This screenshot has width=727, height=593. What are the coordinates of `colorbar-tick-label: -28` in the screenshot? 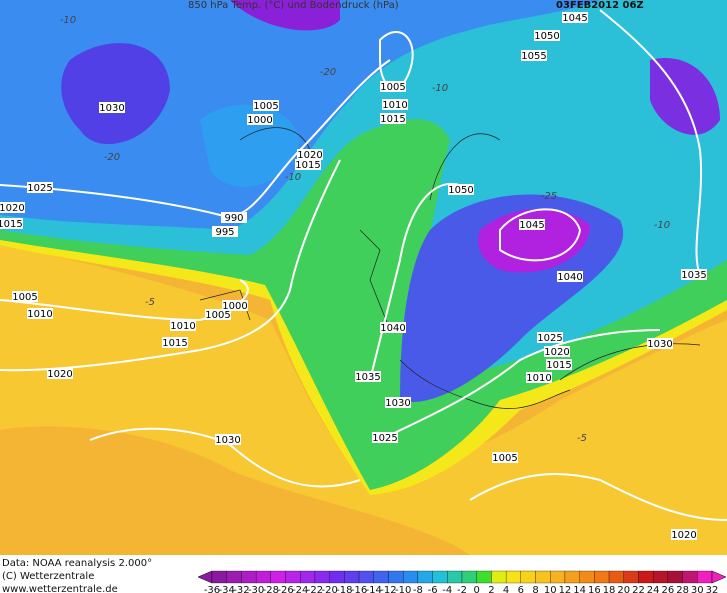 It's located at (271, 589).